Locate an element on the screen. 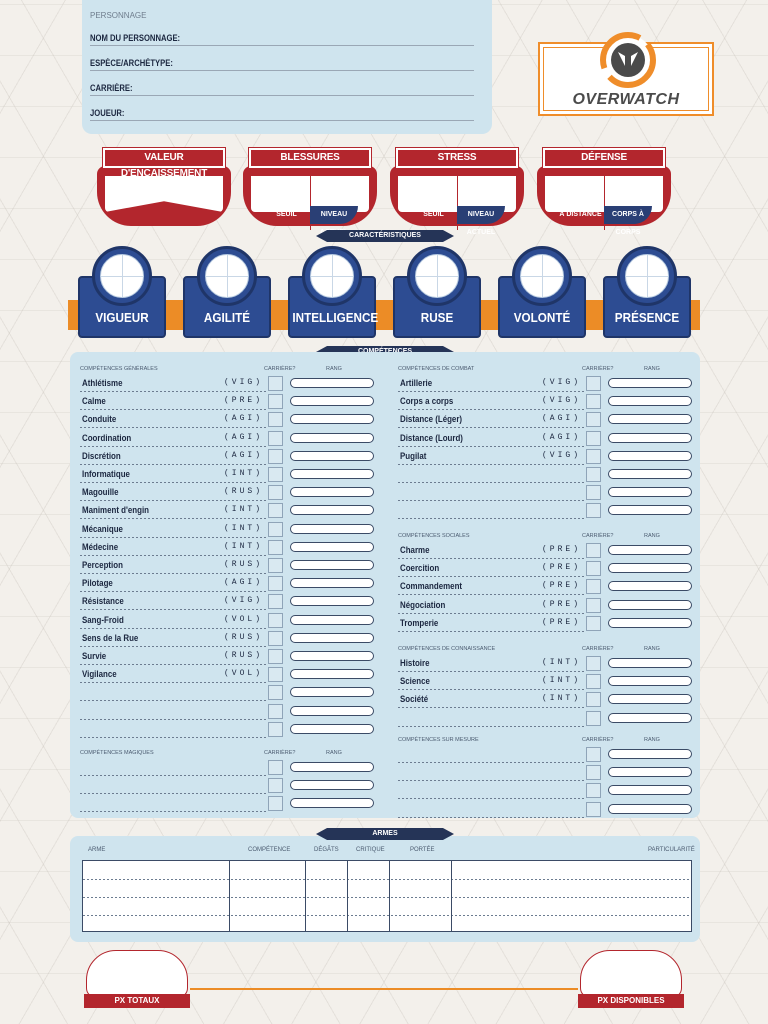 Image resolution: width=768 pixels, height=1024 pixels. xp-available-box: PX DISPONIBLES is located at coordinates (631, 980).